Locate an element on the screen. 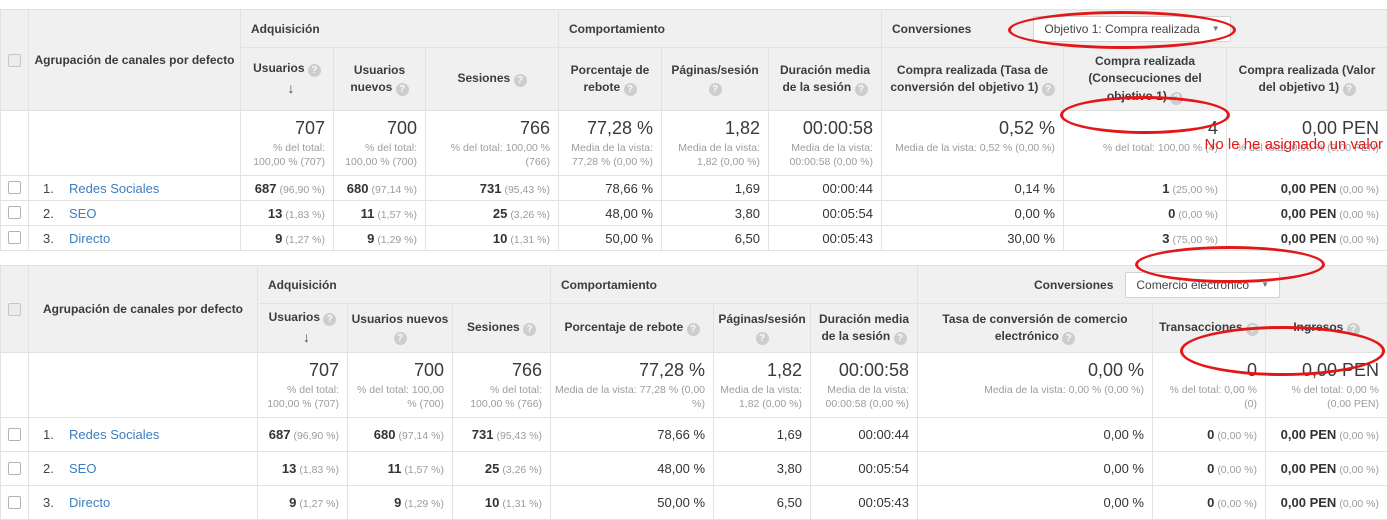  column-label: Usuarios is located at coordinates (278, 68).